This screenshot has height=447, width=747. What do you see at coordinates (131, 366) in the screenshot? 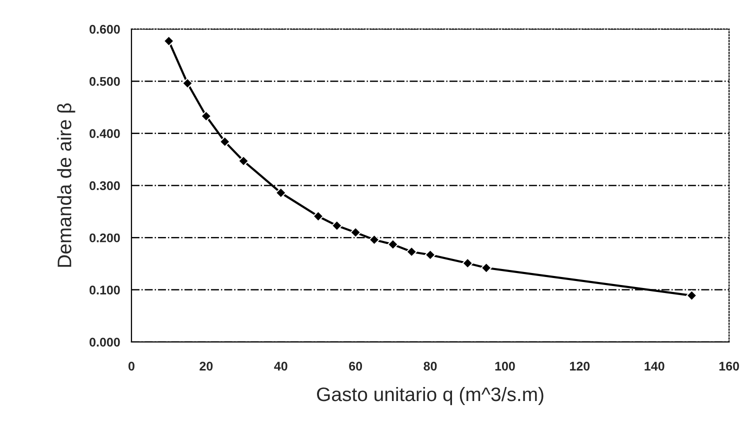
I see `x-tick-label: 0` at bounding box center [131, 366].